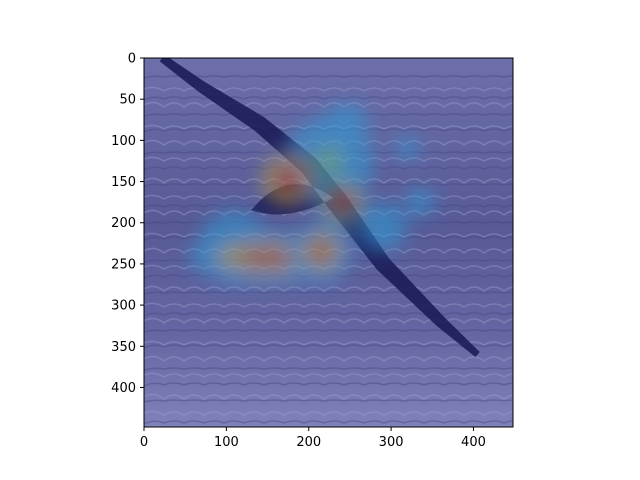 The image size is (640, 480). I want to click on y-axis: 0 50 100 150 200 250 300 350 400, so click(127, 224).